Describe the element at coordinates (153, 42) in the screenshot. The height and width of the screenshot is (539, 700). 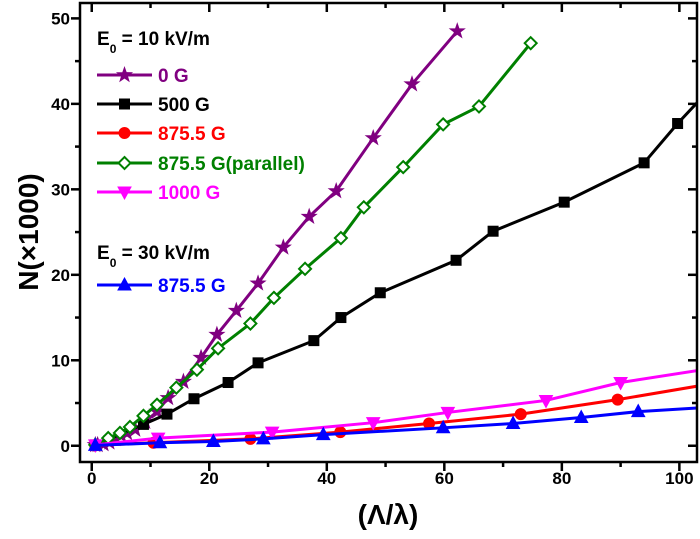
I see `legend-title: E0 = 10 kV/m` at that location.